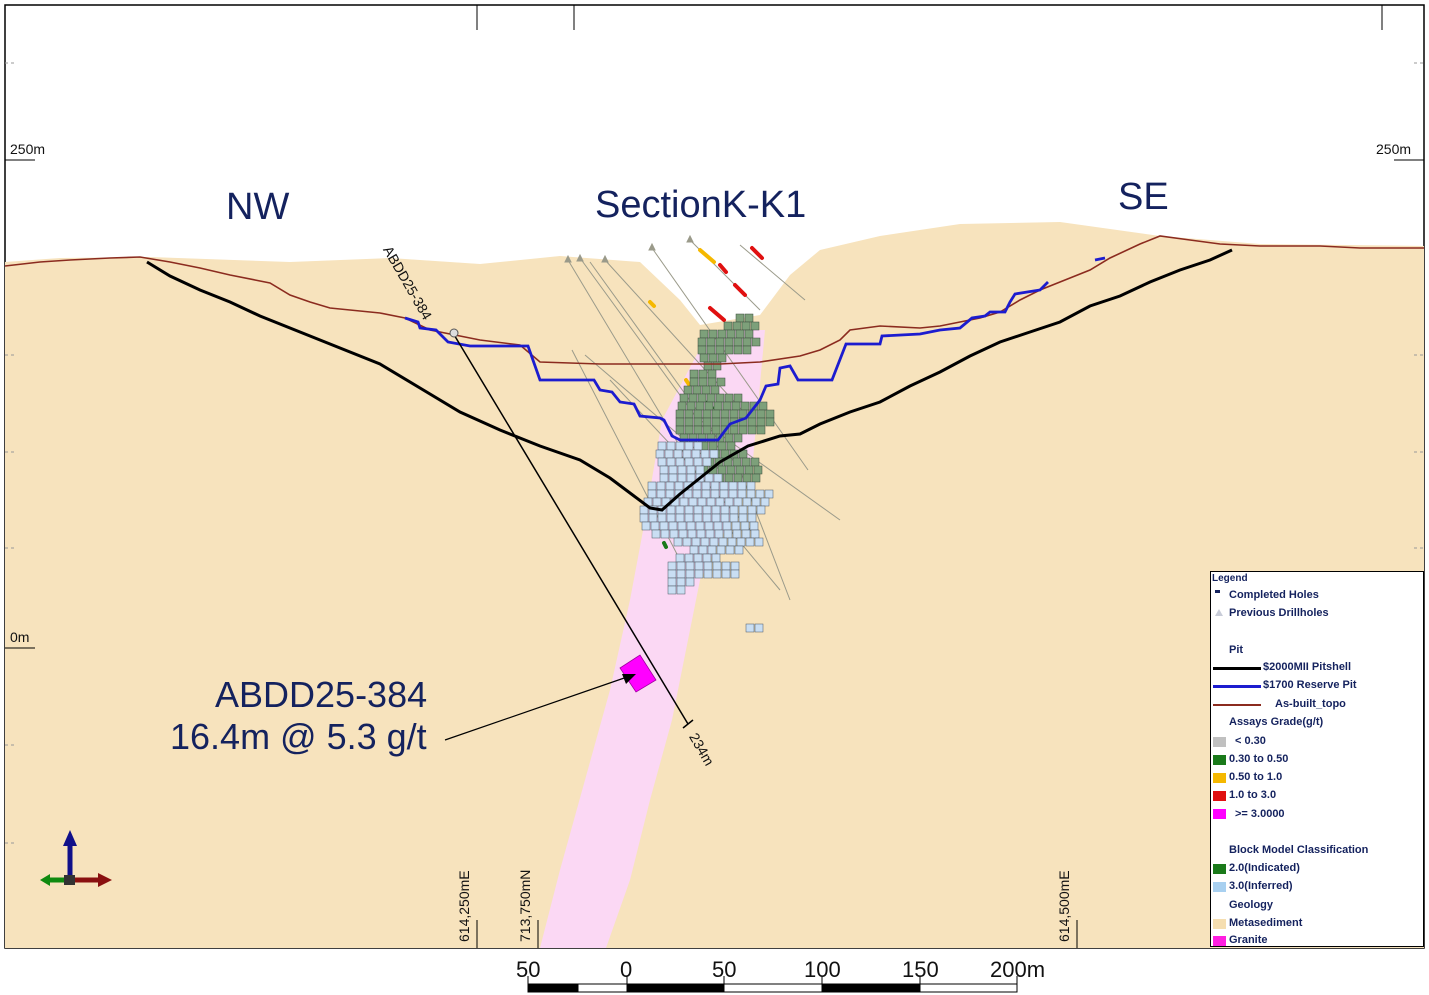 Image resolution: width=1429 pixels, height=995 pixels. What do you see at coordinates (1251, 905) in the screenshot?
I see `legend-geology-header: Geology` at bounding box center [1251, 905].